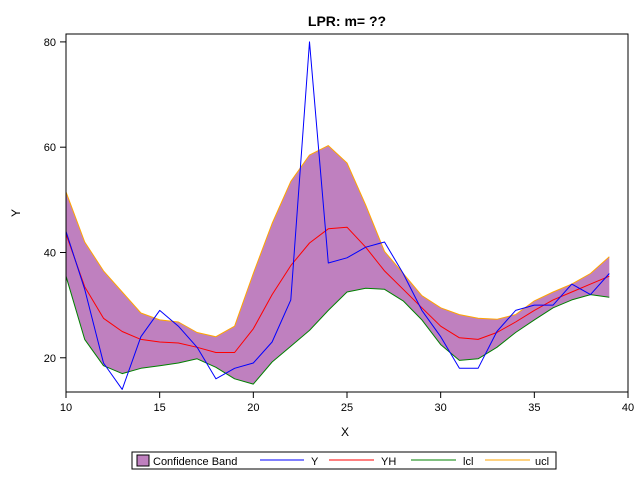  Describe the element at coordinates (441, 408) in the screenshot. I see `x-tick-label: 30` at that location.